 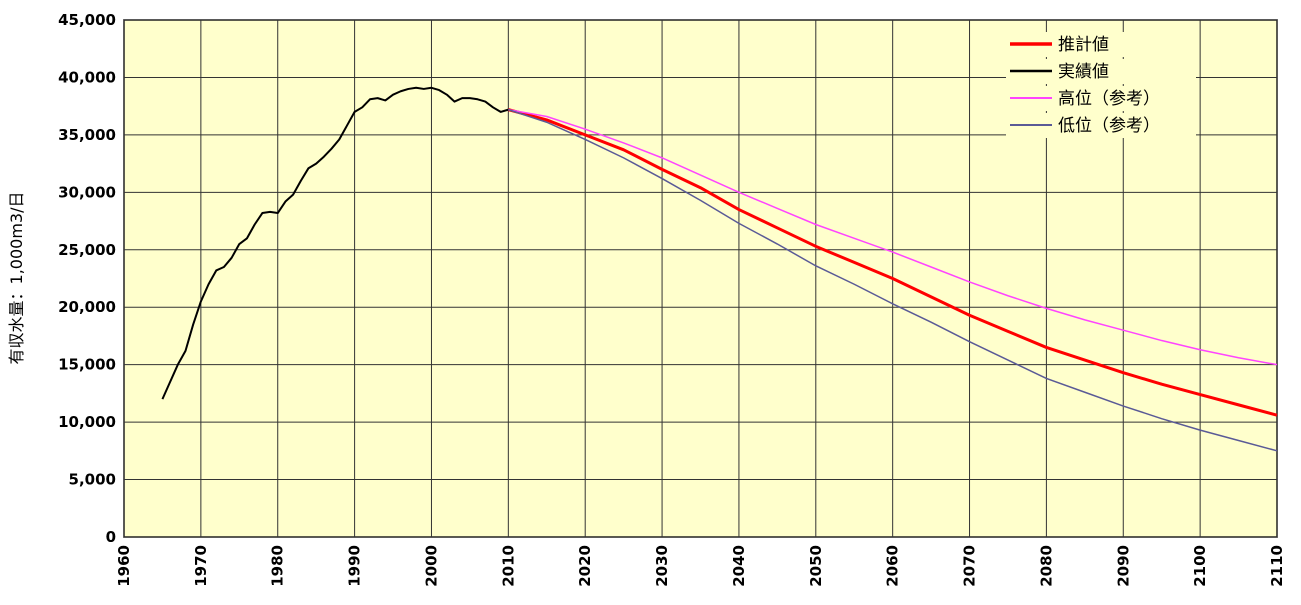 I want to click on x-tick-label: 2100, so click(x=1200, y=566).